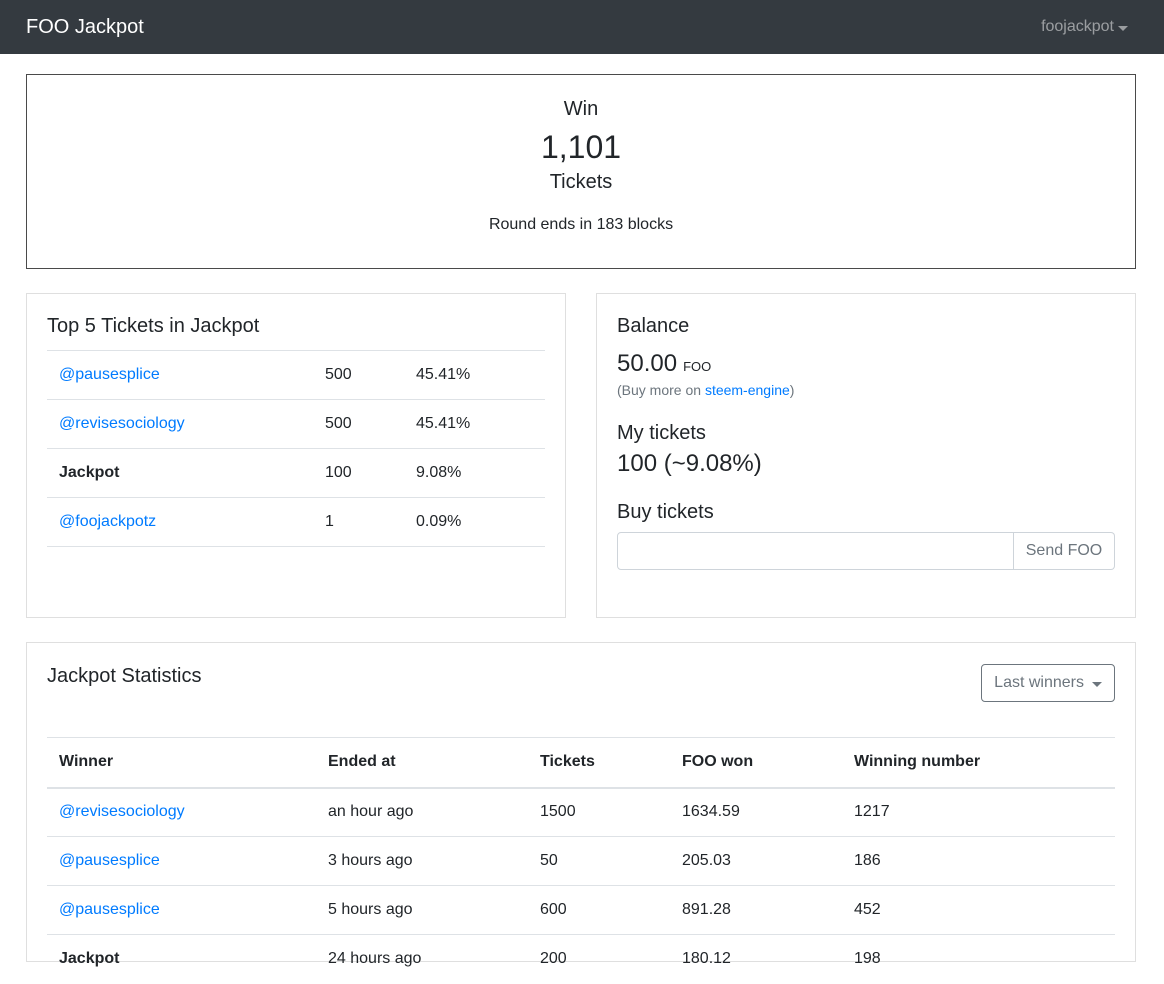 The width and height of the screenshot is (1164, 984). What do you see at coordinates (792, 390) in the screenshot?
I see `buy-more-suffix: )` at bounding box center [792, 390].